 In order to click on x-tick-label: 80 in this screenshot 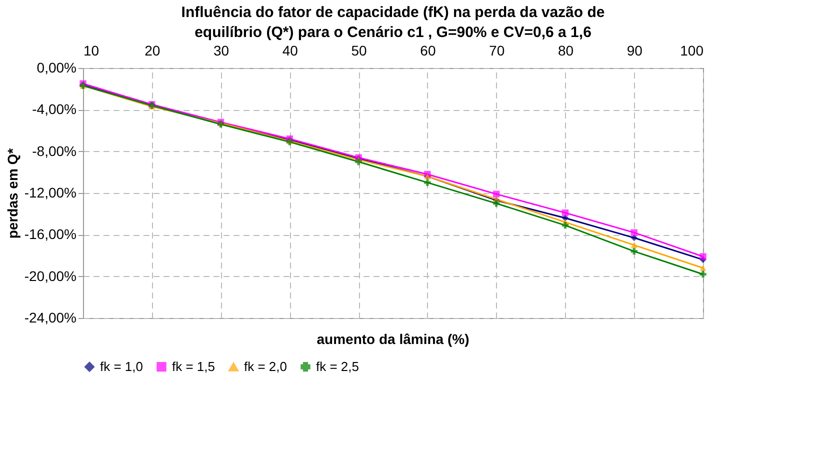, I will do `click(566, 50)`.